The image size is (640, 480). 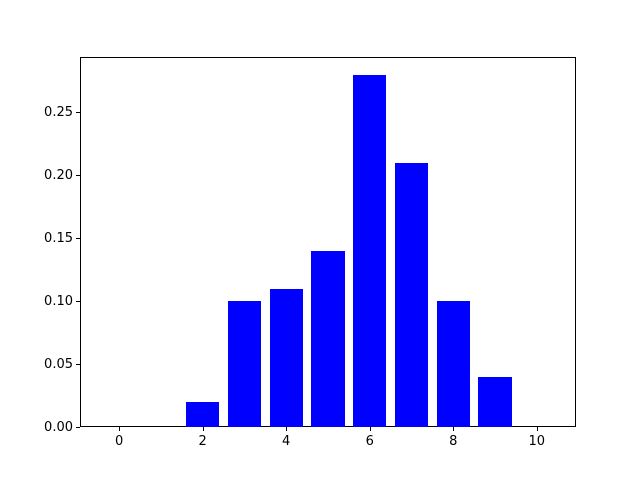 What do you see at coordinates (58, 364) in the screenshot?
I see `y-tick-label: 0.05` at bounding box center [58, 364].